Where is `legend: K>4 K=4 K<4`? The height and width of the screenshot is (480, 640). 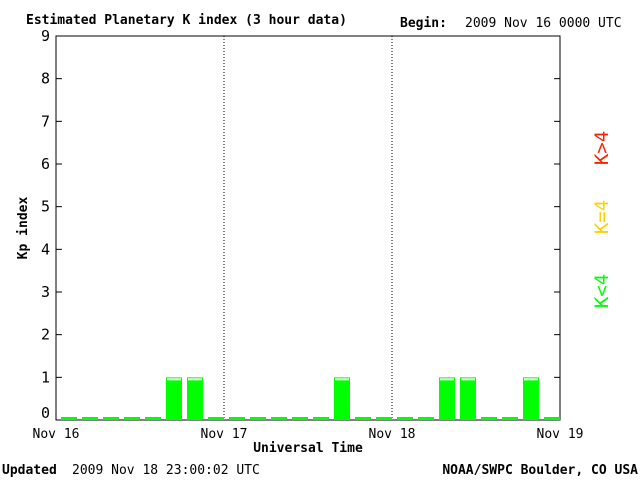 legend: K>4 K=4 K<4 is located at coordinates (602, 219).